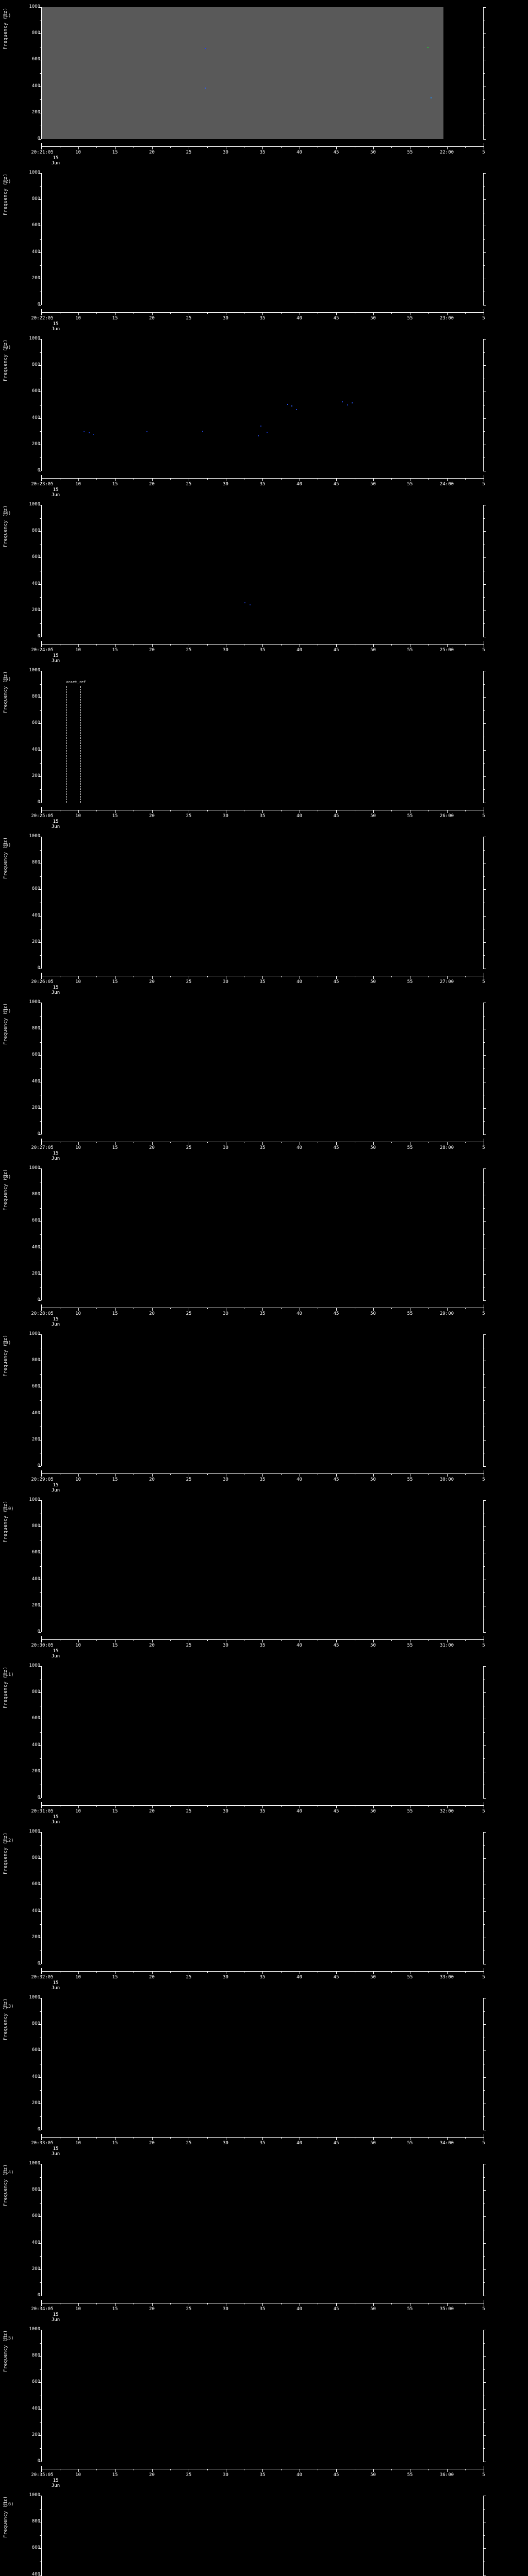 The height and width of the screenshot is (2576, 528). What do you see at coordinates (42, 1645) in the screenshot?
I see `x-tick-label-start: 20:30:05` at bounding box center [42, 1645].